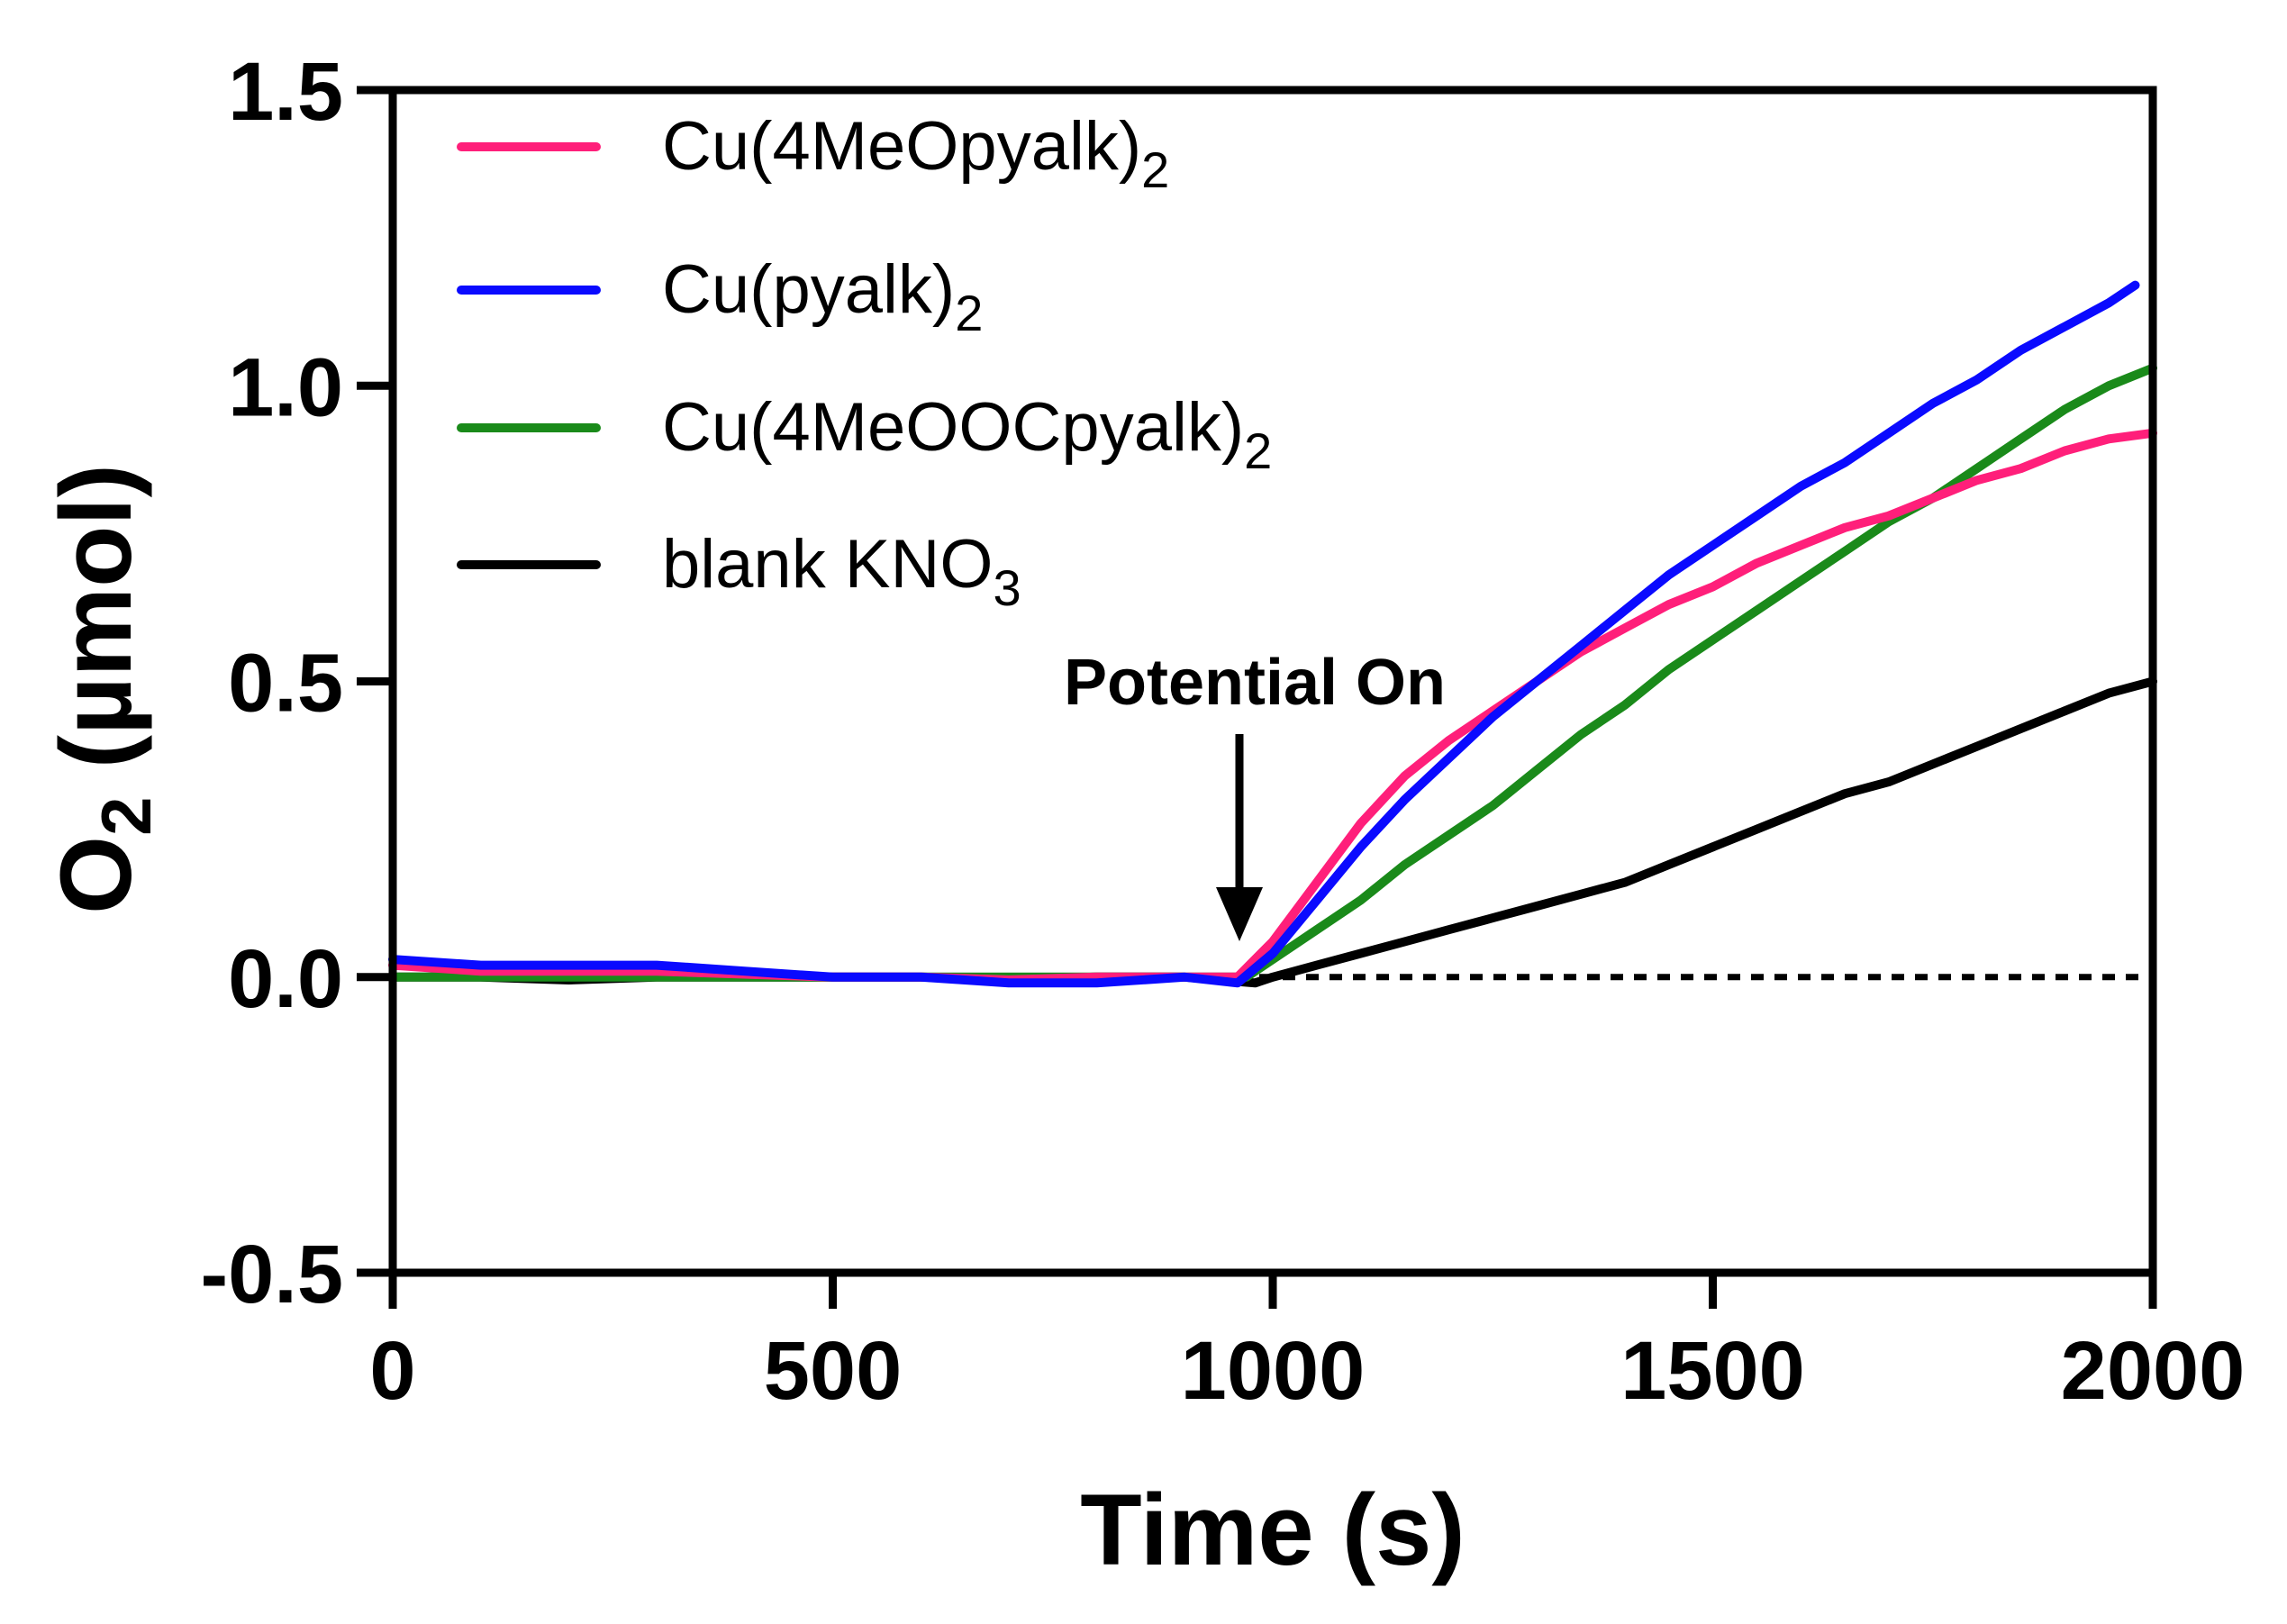  Describe the element at coordinates (126, 815) in the screenshot. I see `y-axis-title-subscript: 2` at that location.